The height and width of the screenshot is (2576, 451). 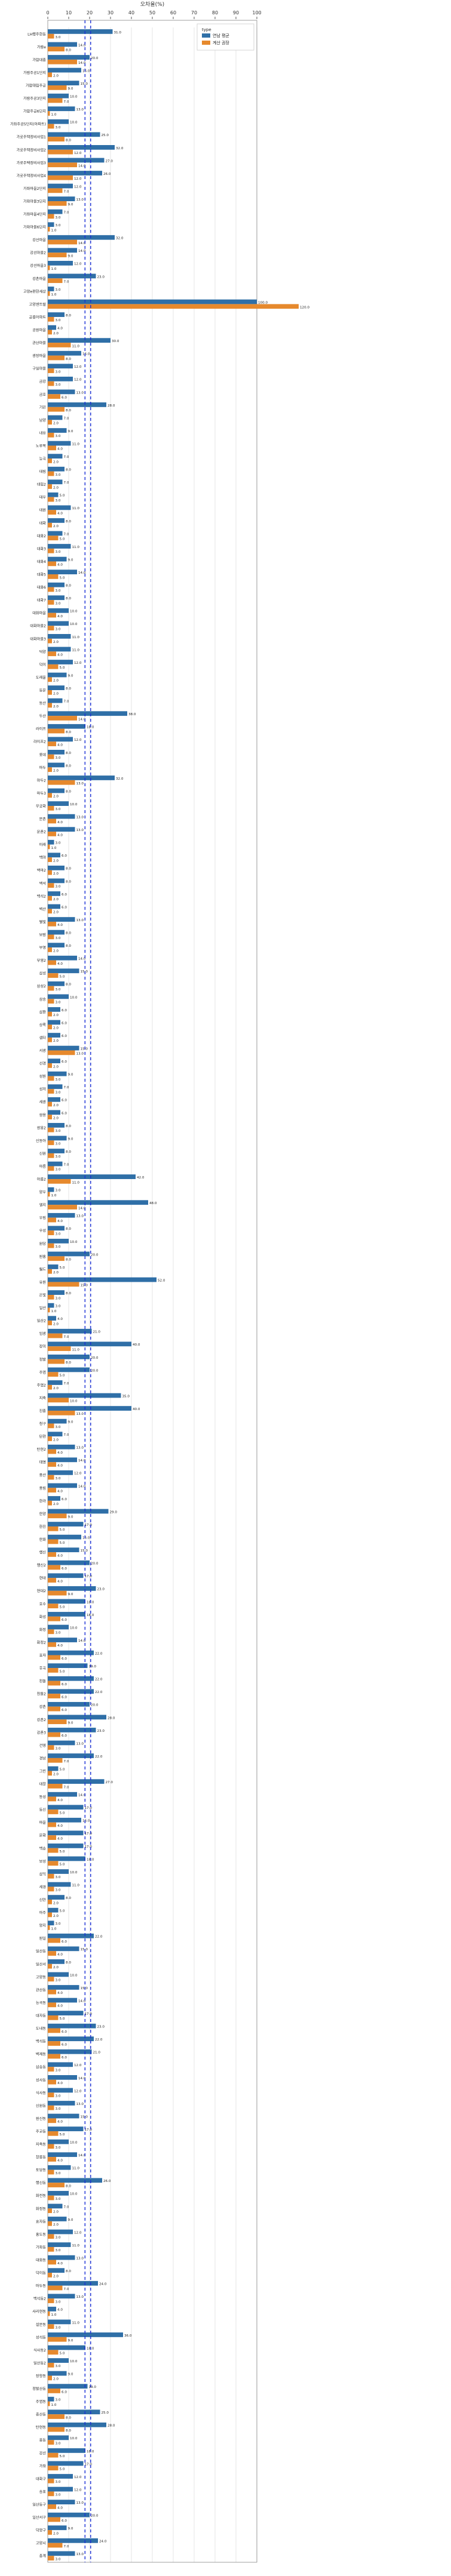 I want to click on bar-blue-label: 6.0, so click(x=64, y=1101).